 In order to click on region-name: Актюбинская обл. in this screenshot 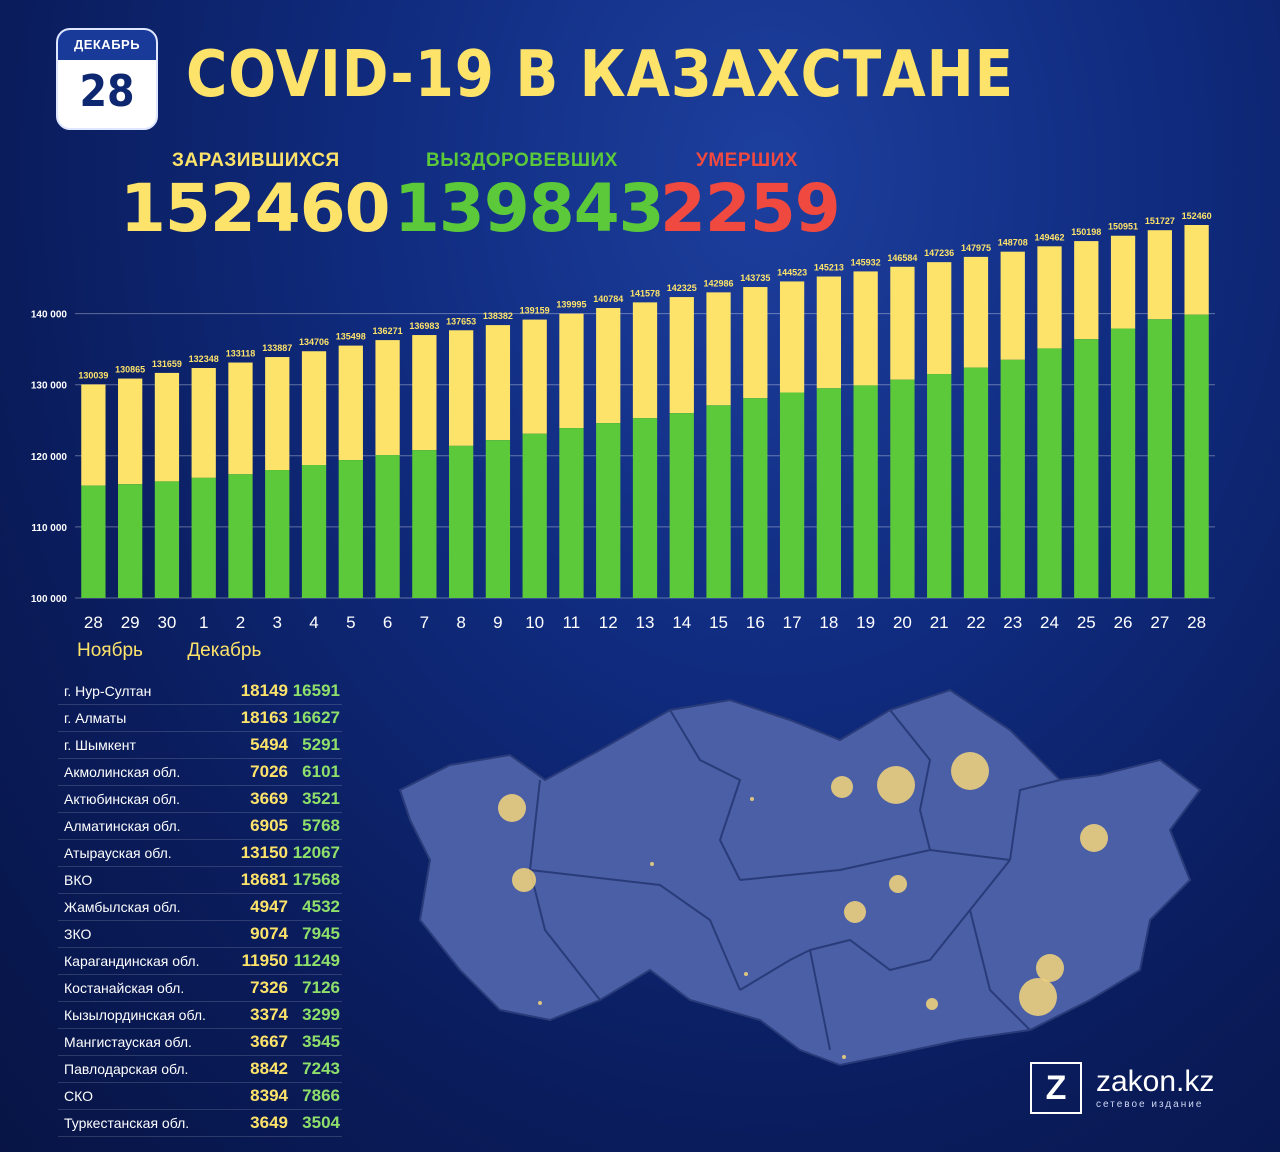, I will do `click(122, 799)`.